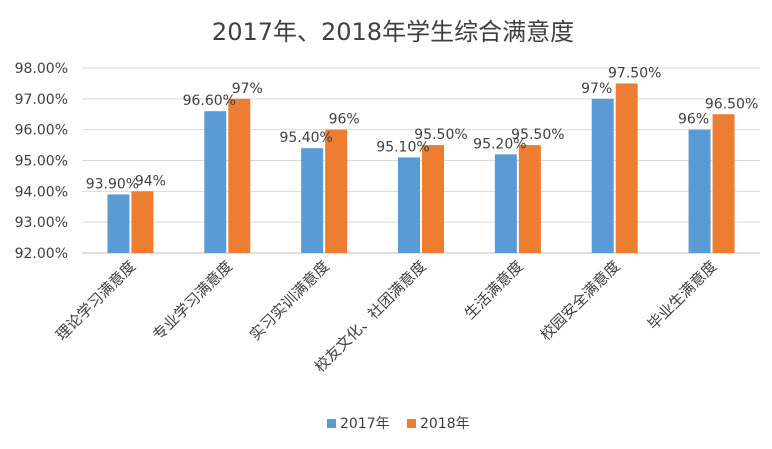 The height and width of the screenshot is (449, 772). What do you see at coordinates (95, 300) in the screenshot?
I see `x-tick-label: 理论学习满意度` at bounding box center [95, 300].